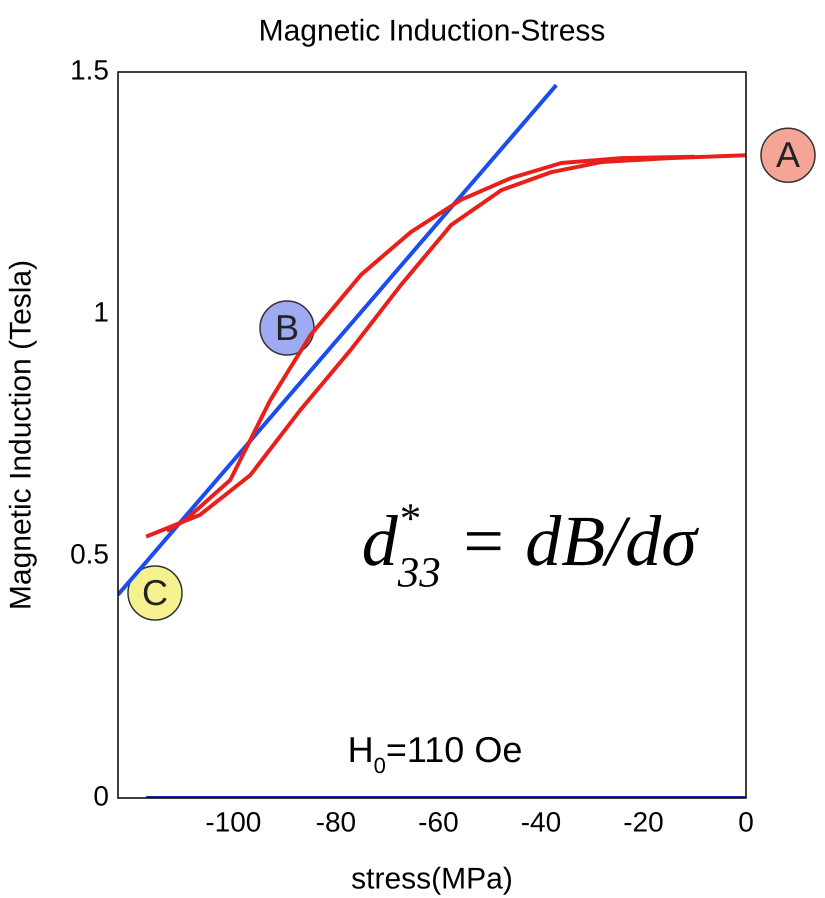  I want to click on annotation: B, so click(287, 327).